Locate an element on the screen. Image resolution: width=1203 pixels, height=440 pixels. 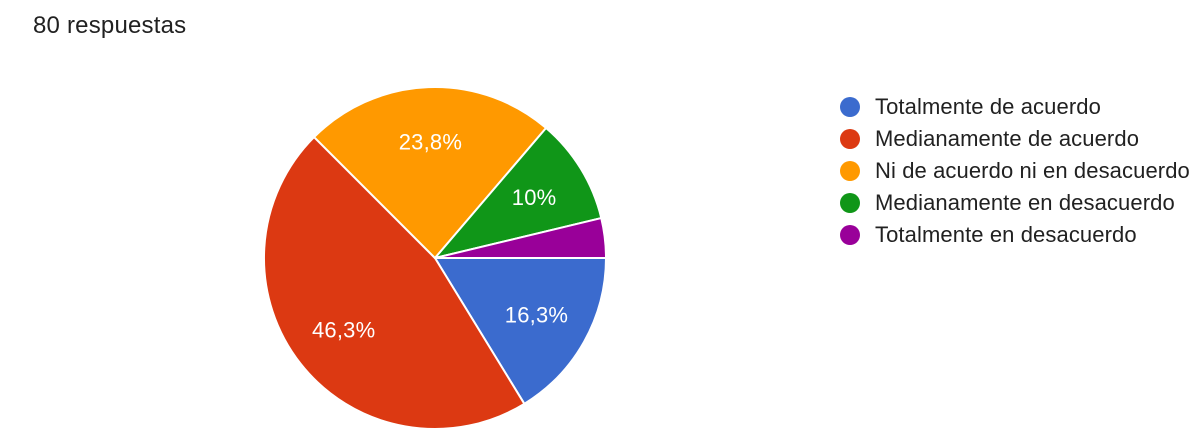
pie-slice-label-medianamente-de-acuerdo: 46,3% is located at coordinates (343, 330).